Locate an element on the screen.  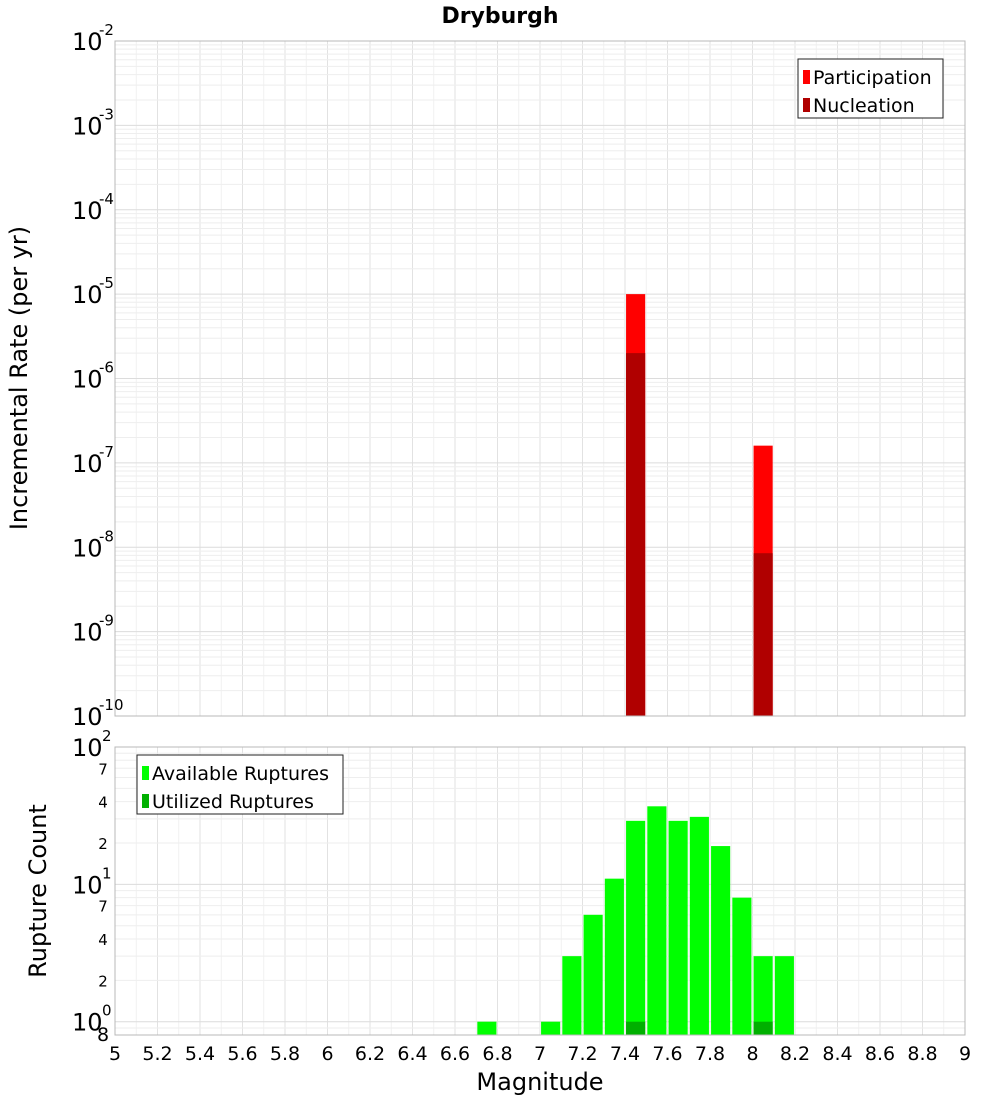
x-tick-label: 8.4 is located at coordinates (837, 1054).